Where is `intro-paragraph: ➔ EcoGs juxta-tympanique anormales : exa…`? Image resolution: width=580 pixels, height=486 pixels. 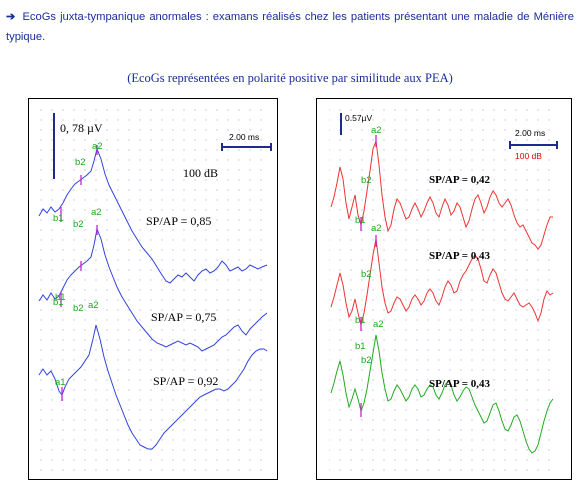
intro-paragraph: ➔ EcoGs juxta-tympanique anormales : exa… is located at coordinates (290, 27).